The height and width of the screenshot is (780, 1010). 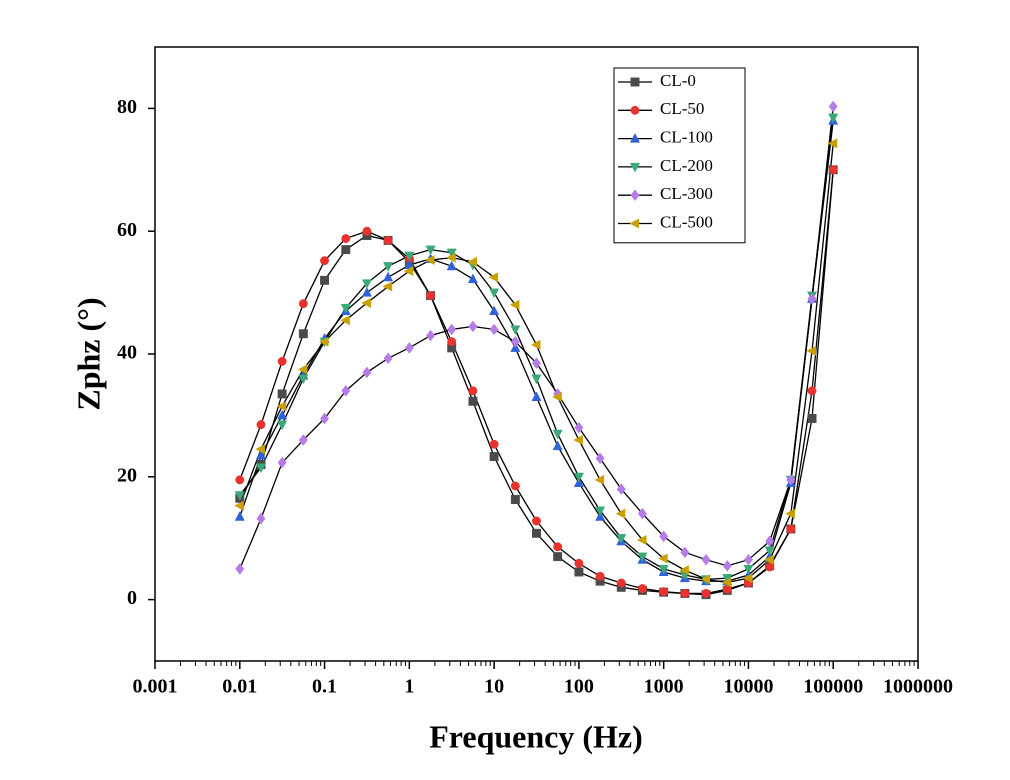 I want to click on x-tick-label: 1, so click(x=409, y=687).